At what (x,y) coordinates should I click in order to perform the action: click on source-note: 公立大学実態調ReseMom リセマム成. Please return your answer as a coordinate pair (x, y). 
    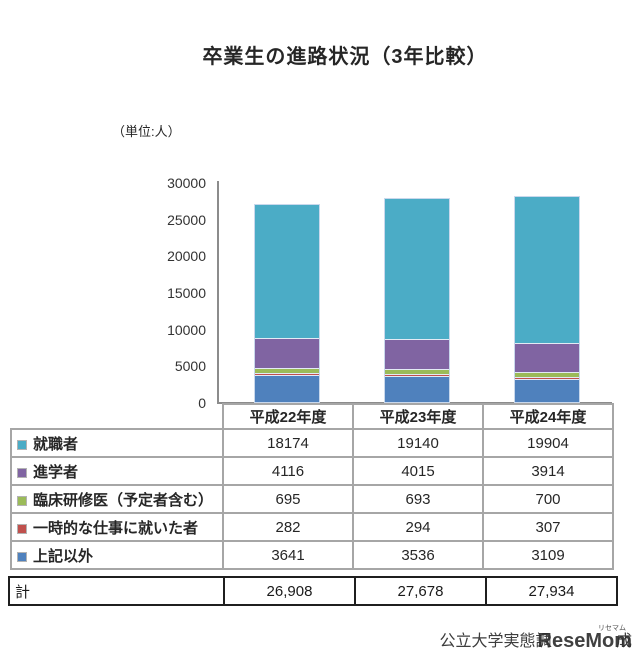
    Looking at the image, I should click on (535, 639).